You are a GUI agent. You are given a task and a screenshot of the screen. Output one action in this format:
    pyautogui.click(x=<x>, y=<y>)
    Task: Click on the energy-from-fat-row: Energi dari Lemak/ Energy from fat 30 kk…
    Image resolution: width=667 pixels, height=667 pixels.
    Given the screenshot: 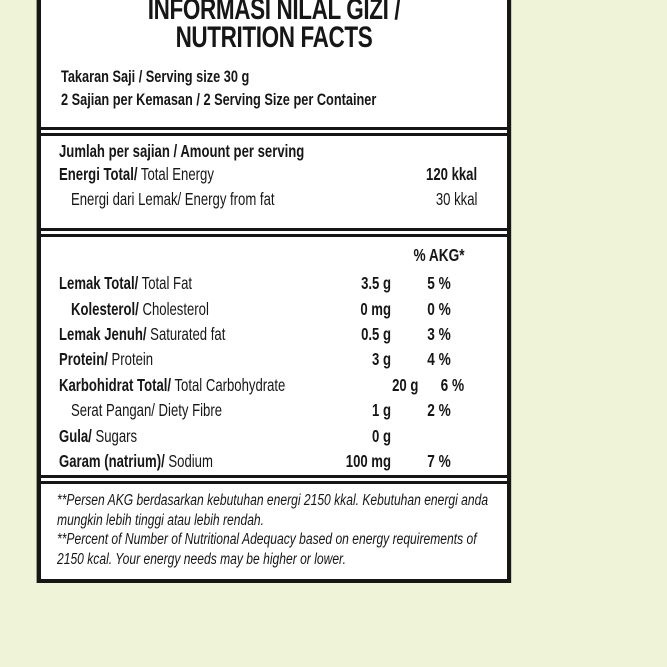 What is the action you would take?
    pyautogui.click(x=274, y=199)
    